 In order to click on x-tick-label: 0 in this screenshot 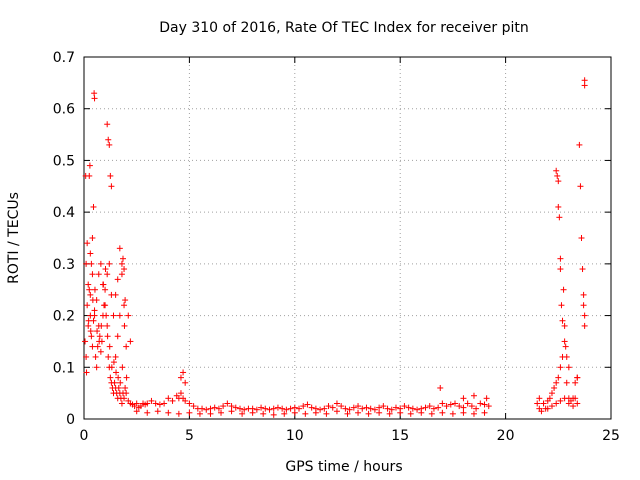, I will do `click(84, 436)`.